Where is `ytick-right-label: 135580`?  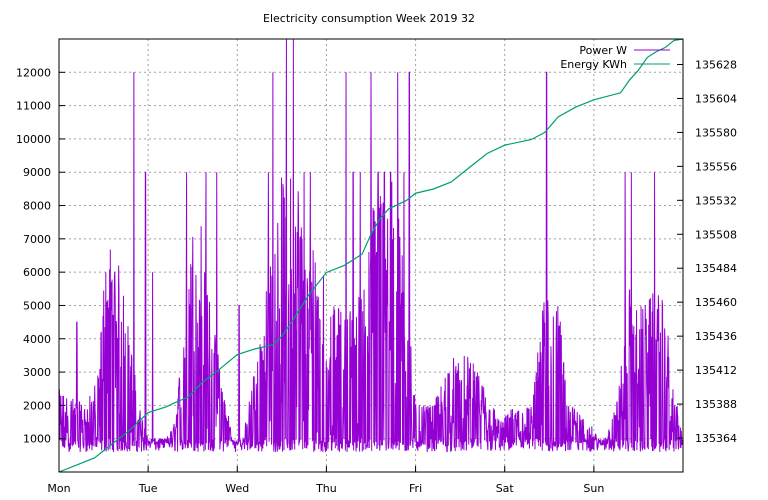 ytick-right-label: 135580 is located at coordinates (716, 132).